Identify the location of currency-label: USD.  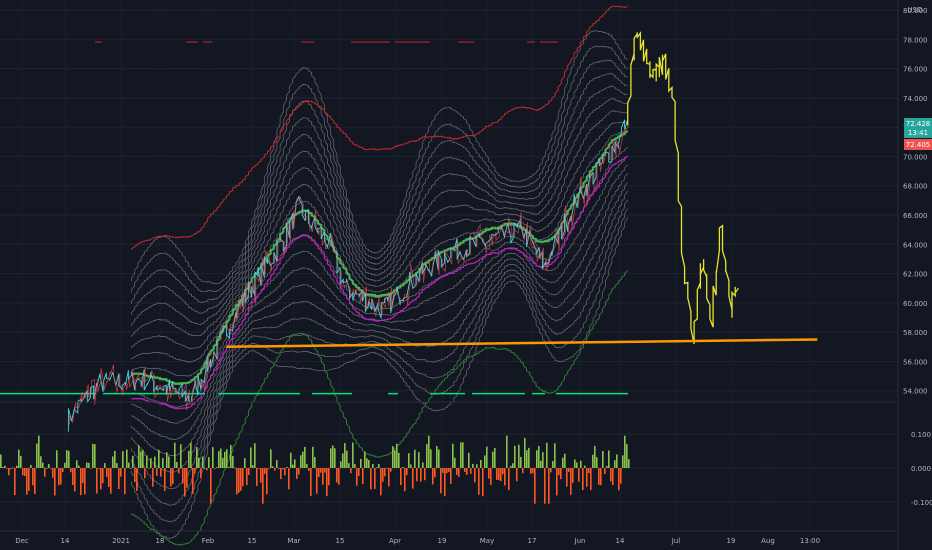
(915, 10).